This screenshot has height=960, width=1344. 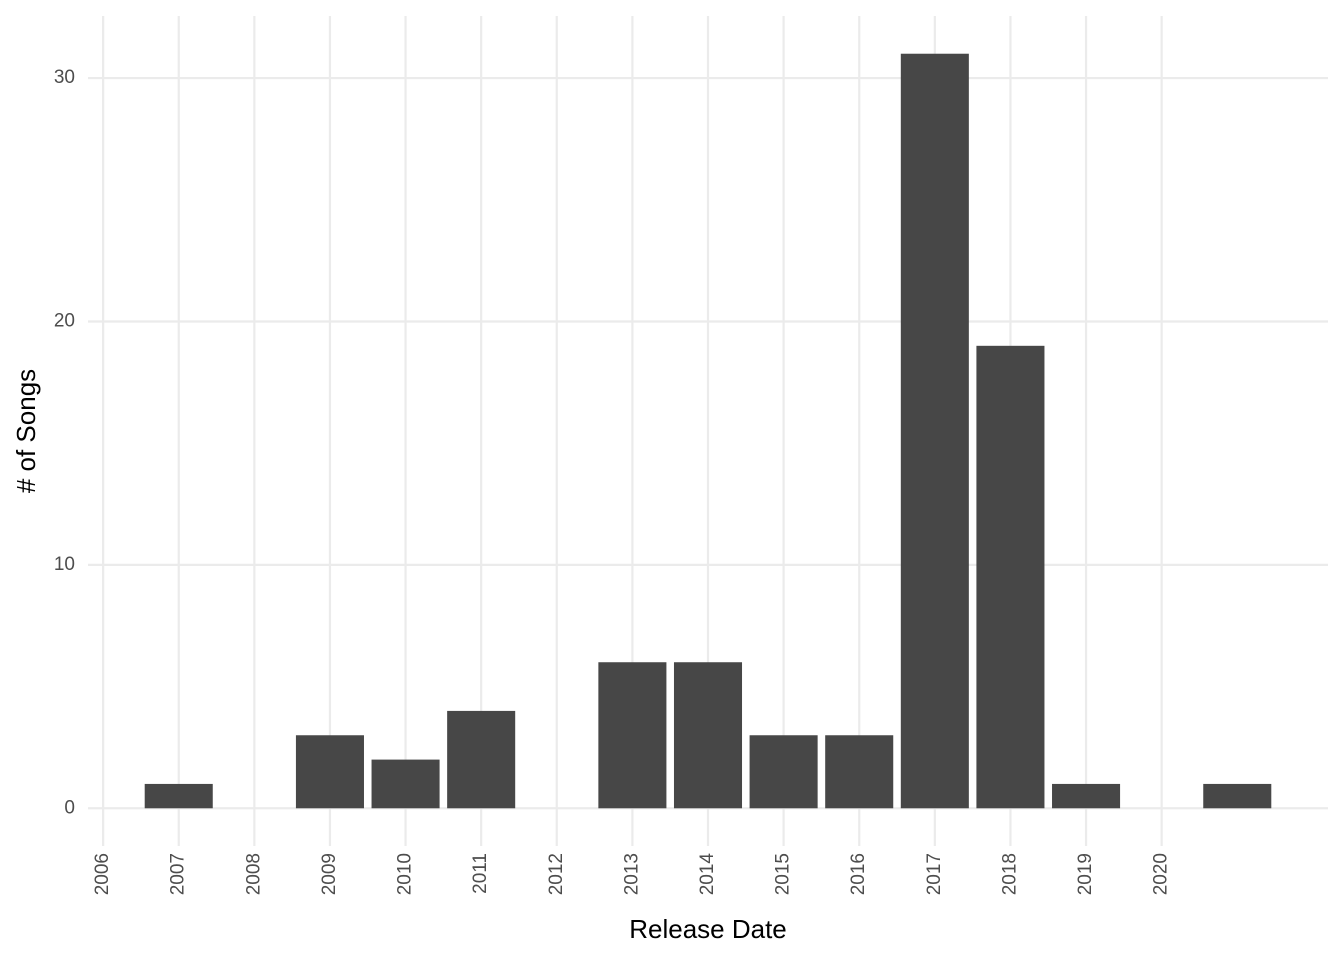 I want to click on x-tick-label: 2007, so click(x=178, y=874).